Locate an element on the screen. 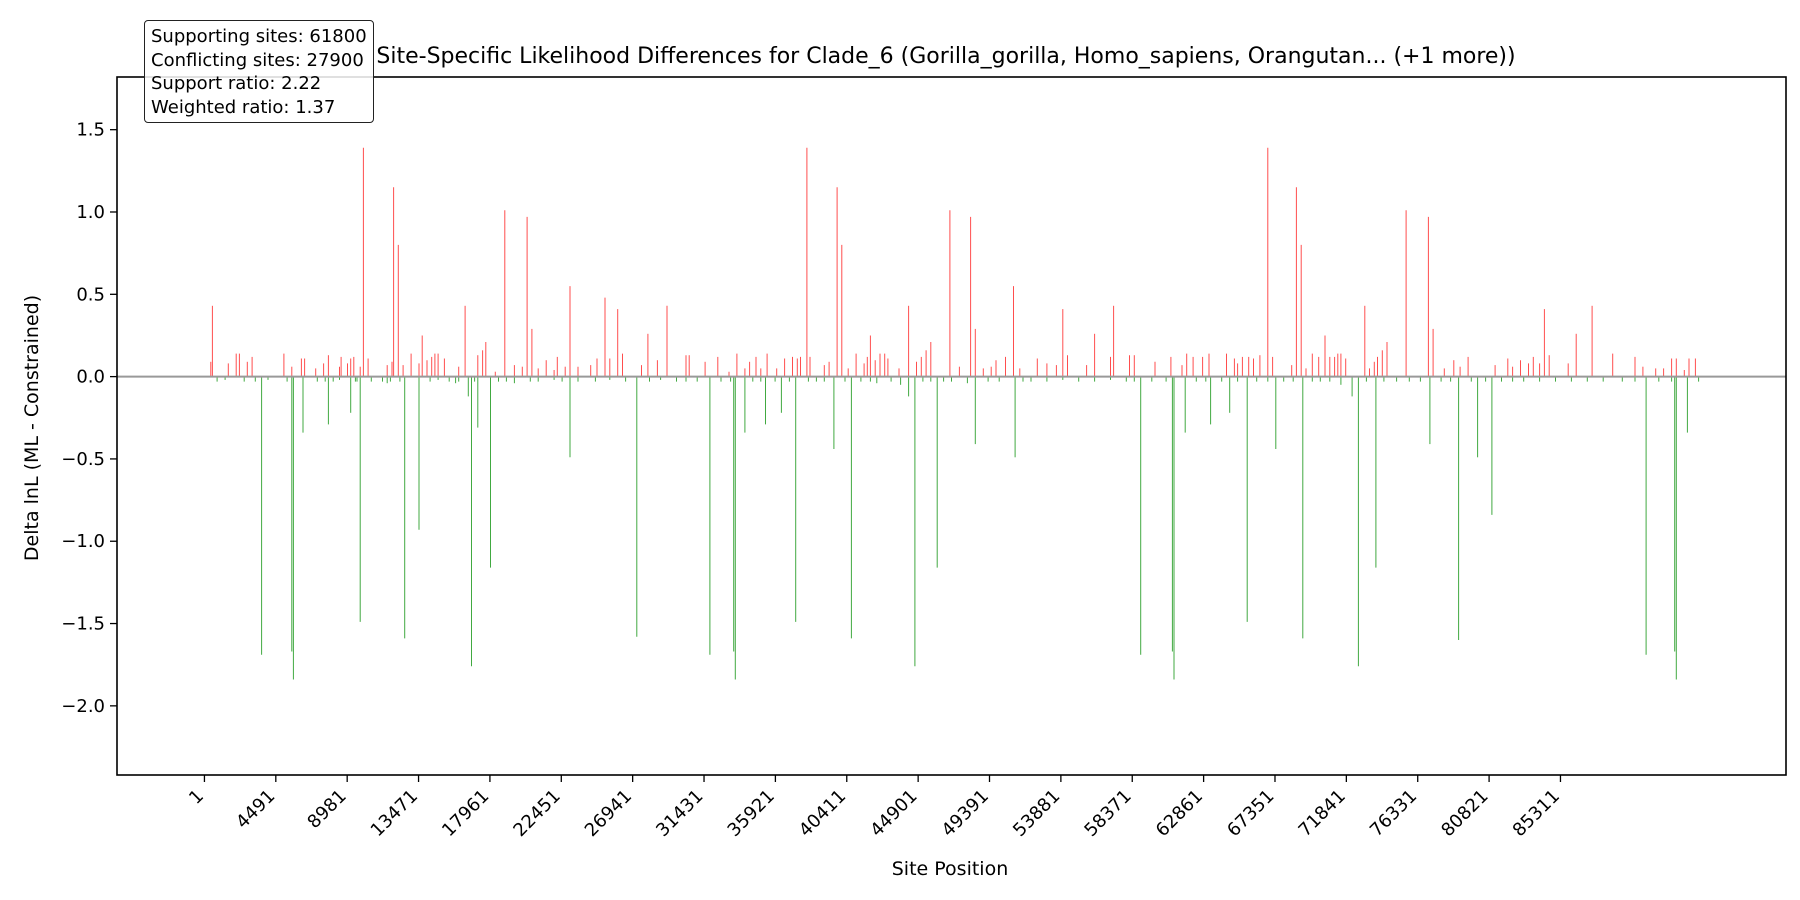 Image resolution: width=1800 pixels, height=900 pixels. y-tick-label: 1.5 is located at coordinates (90, 130).